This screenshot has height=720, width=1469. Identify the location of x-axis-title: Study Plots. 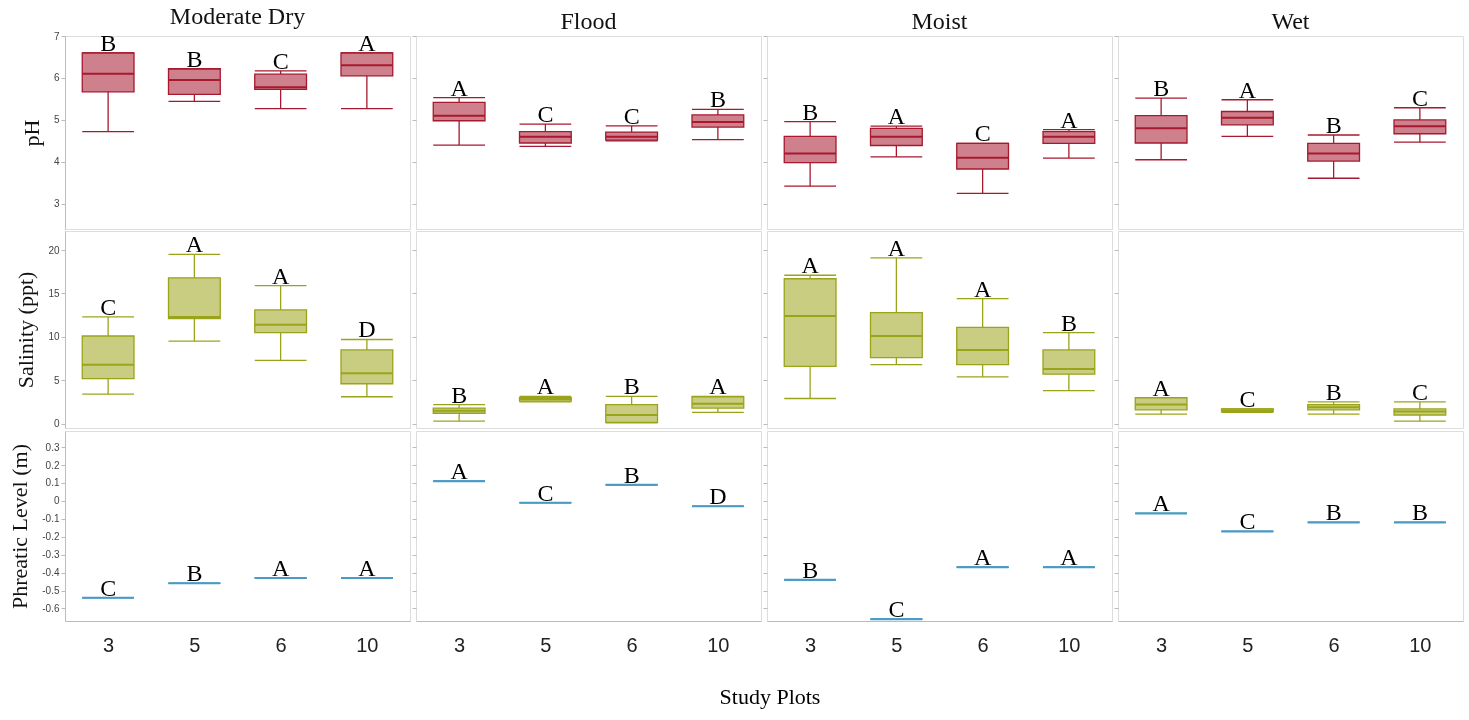
(770, 697).